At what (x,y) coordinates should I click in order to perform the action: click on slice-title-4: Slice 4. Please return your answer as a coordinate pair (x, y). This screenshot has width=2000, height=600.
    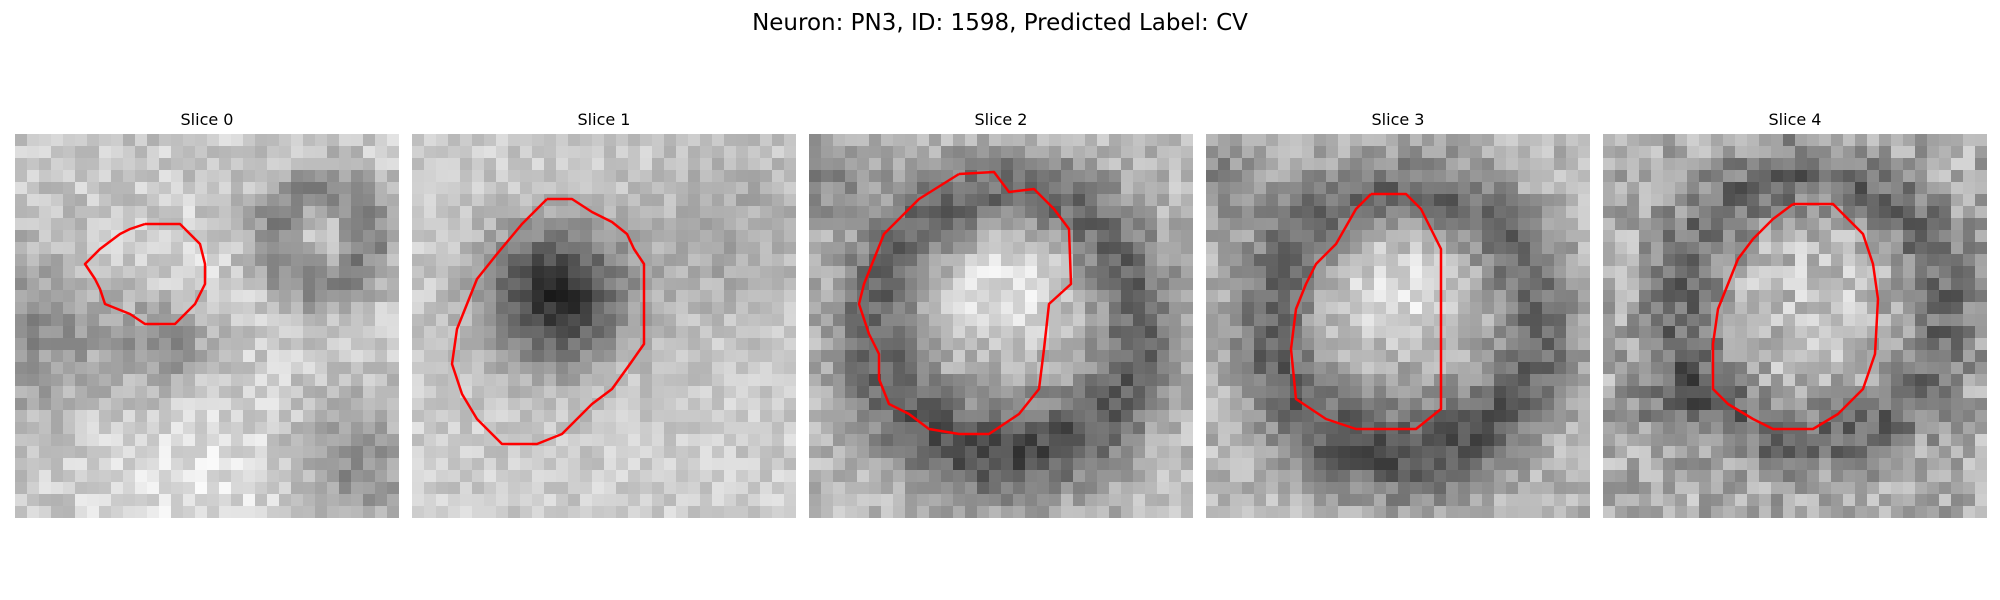
    Looking at the image, I should click on (1795, 120).